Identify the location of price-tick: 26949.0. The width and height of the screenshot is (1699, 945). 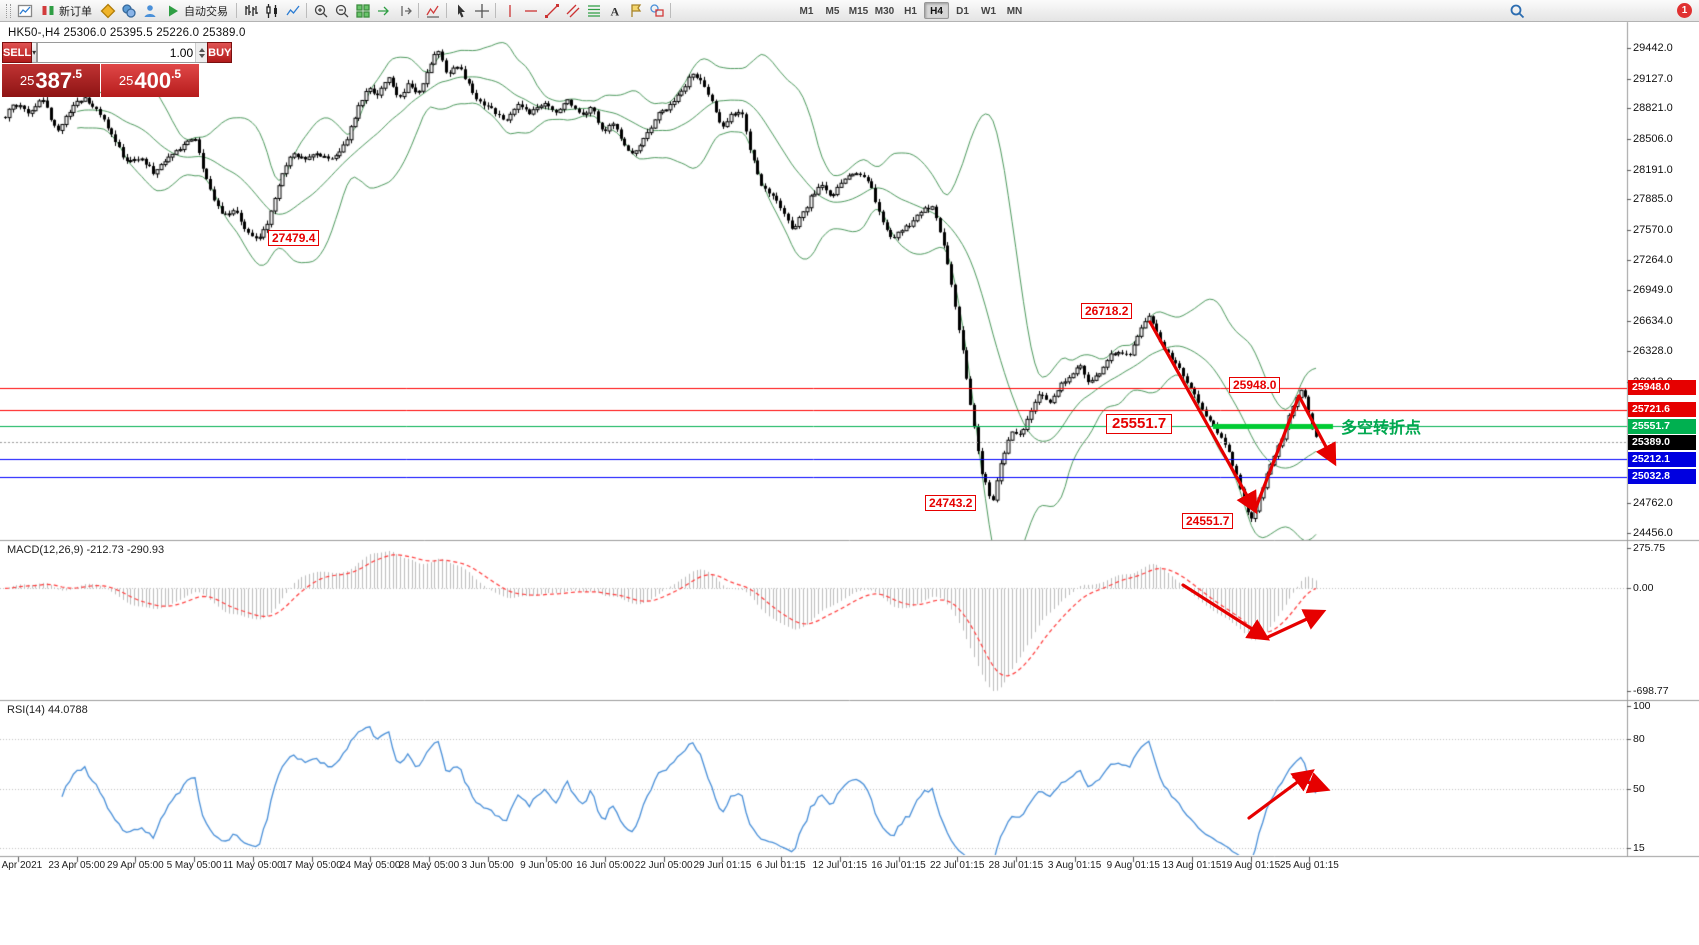
(1653, 290).